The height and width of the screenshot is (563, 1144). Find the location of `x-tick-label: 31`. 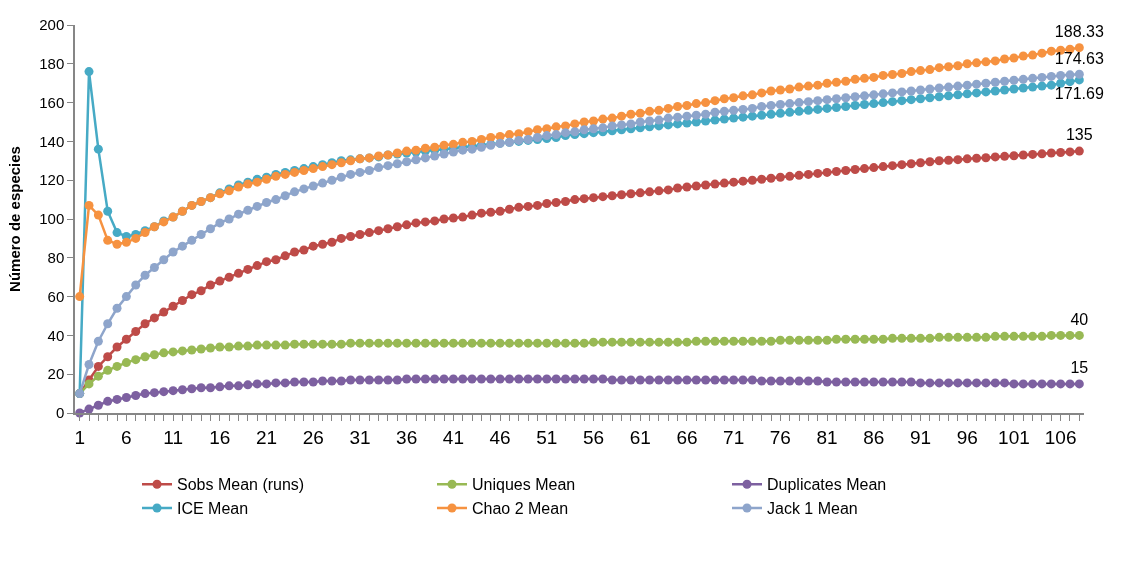

x-tick-label: 31 is located at coordinates (360, 437).